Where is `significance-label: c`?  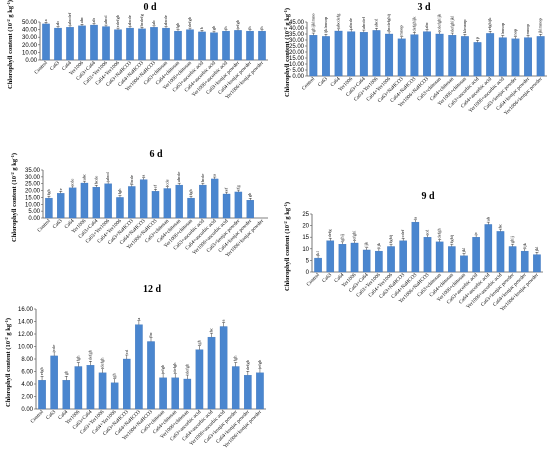 significance-label: c is located at coordinates (475, 233).